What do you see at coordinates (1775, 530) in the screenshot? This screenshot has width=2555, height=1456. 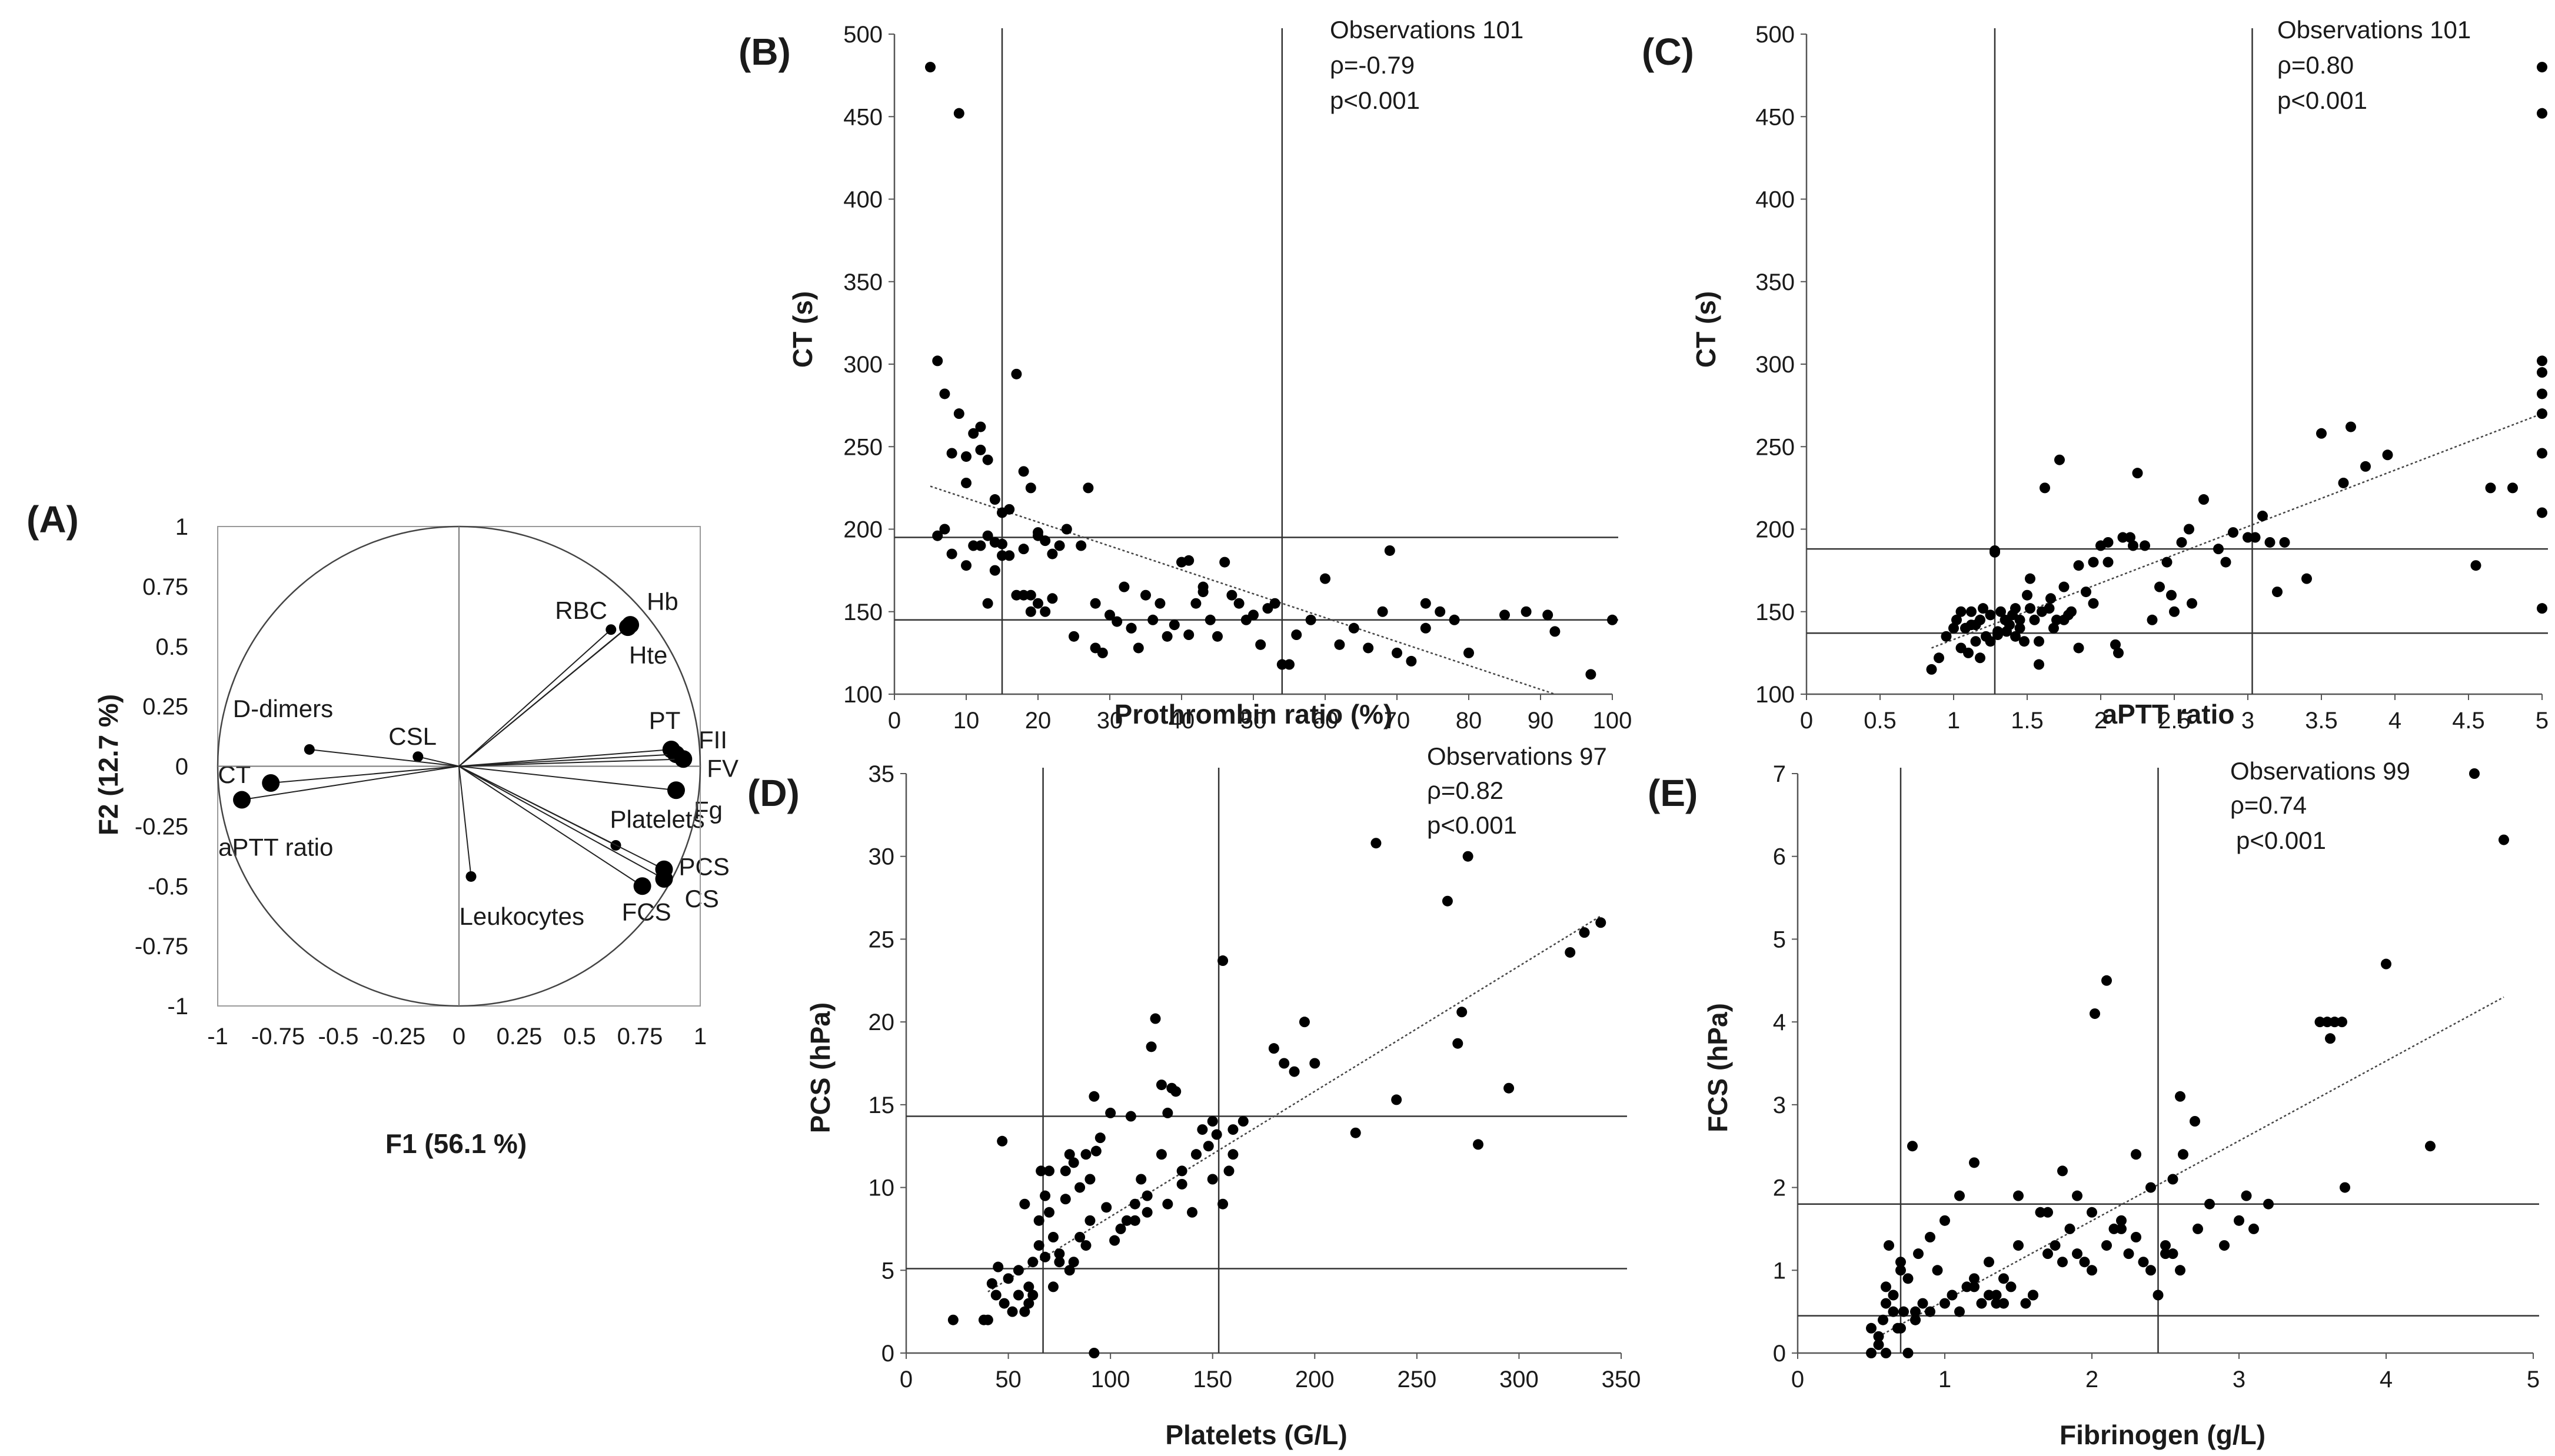 I see `panel-c-y-tick-label: 200` at bounding box center [1775, 530].